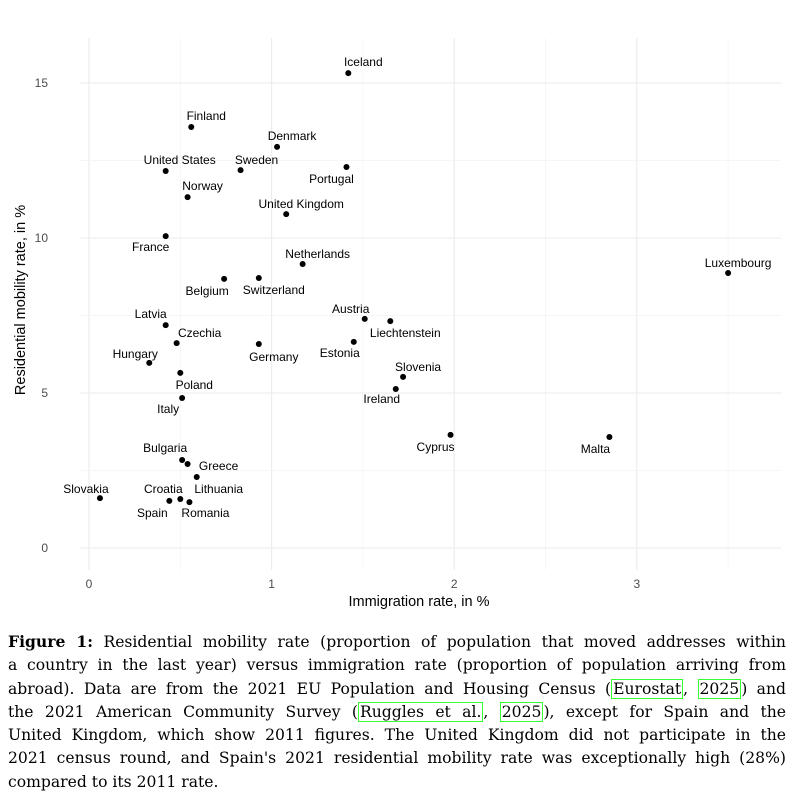  Describe the element at coordinates (206, 116) in the screenshot. I see `point-label-finland: Finland` at that location.